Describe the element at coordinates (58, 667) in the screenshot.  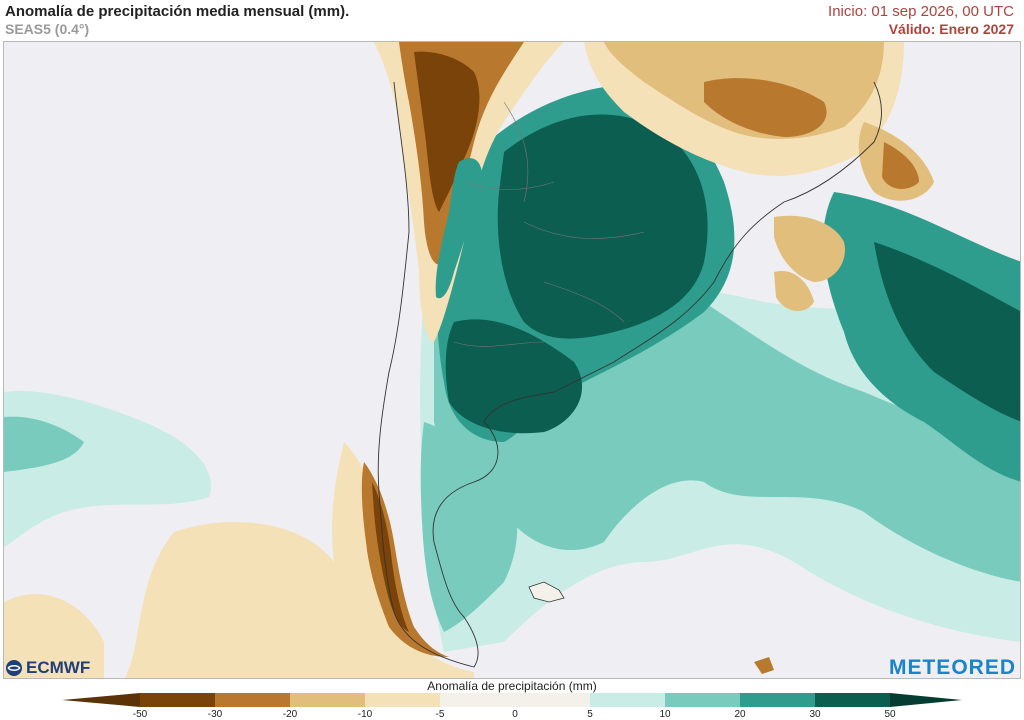
I see `ecmwf-text: ECMWF` at that location.